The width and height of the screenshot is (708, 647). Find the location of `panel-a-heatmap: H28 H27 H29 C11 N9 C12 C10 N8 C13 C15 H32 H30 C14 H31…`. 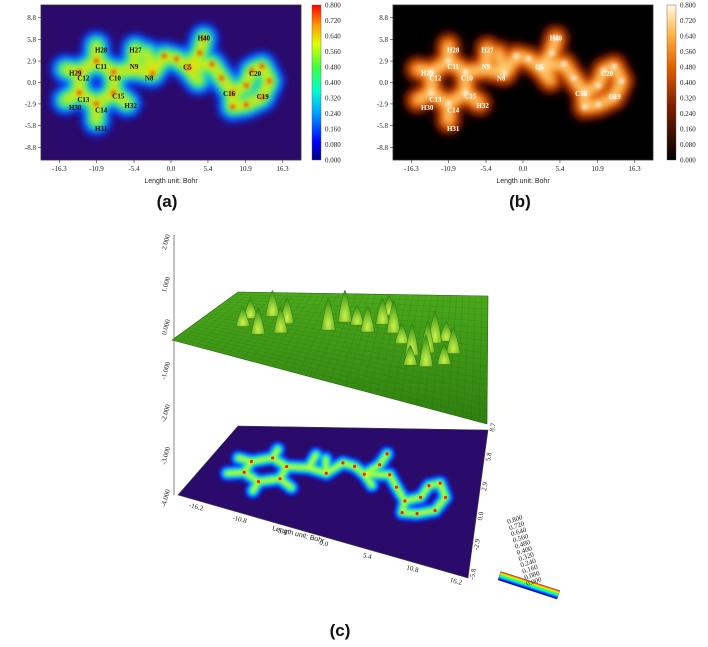

panel-a-heatmap: H28 H27 H29 C11 N9 C12 C10 N8 C13 C15 H32 H30 C14 H31… is located at coordinates (183, 107).